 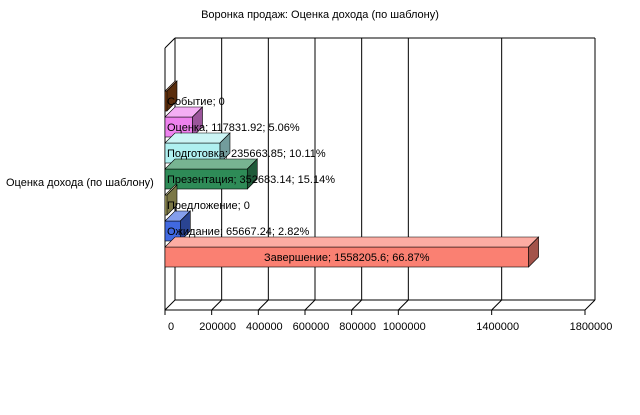 What do you see at coordinates (591, 327) in the screenshot?
I see `x-tick-label: 1800000` at bounding box center [591, 327].